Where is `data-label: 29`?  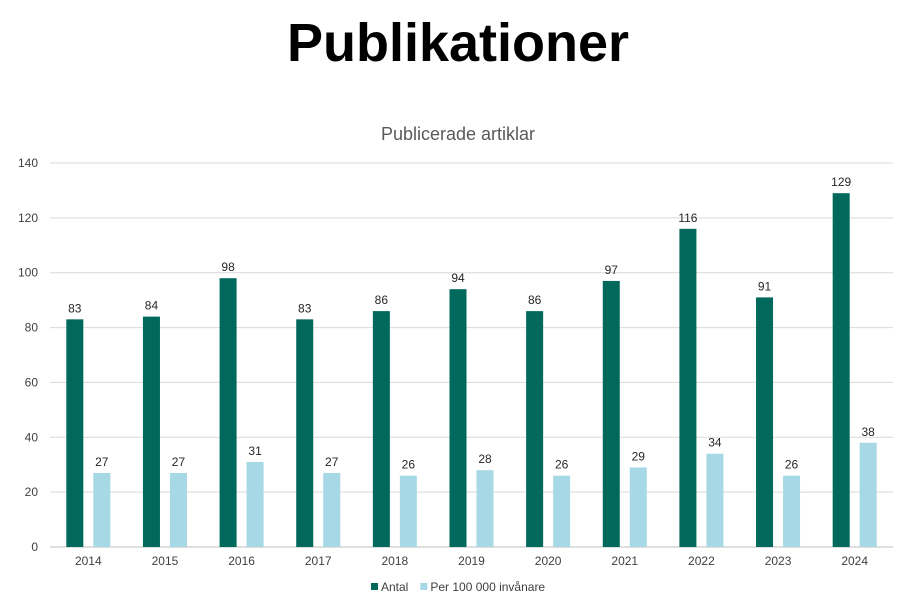
data-label: 29 is located at coordinates (639, 456).